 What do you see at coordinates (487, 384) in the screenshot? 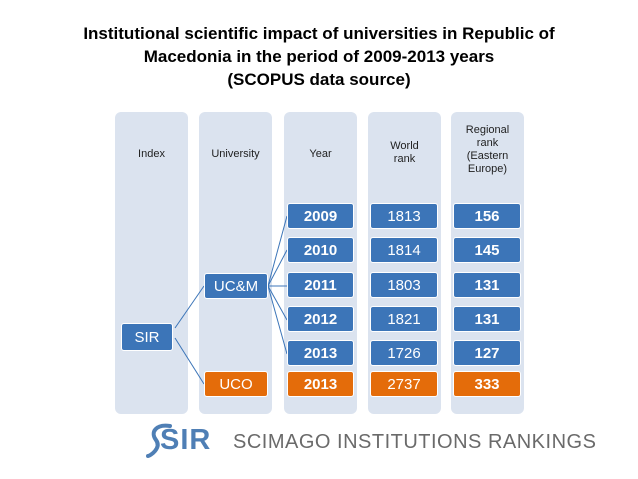
I see `regional-rank-box-uco-2013: 333` at bounding box center [487, 384].